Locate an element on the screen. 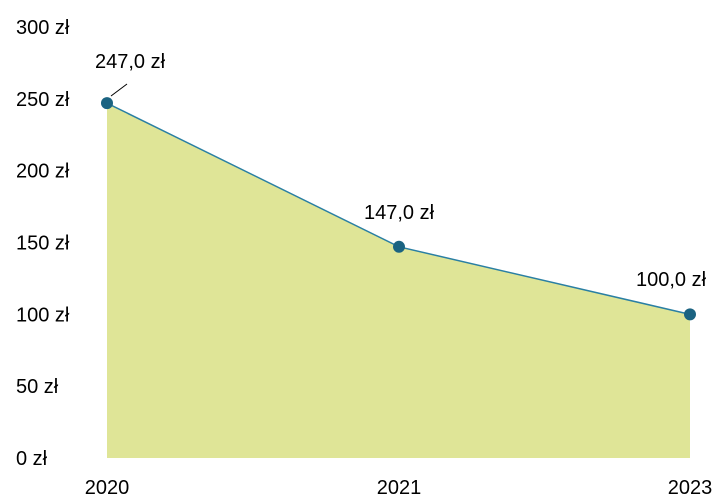  y-tick-label: 0 zł is located at coordinates (32, 459).